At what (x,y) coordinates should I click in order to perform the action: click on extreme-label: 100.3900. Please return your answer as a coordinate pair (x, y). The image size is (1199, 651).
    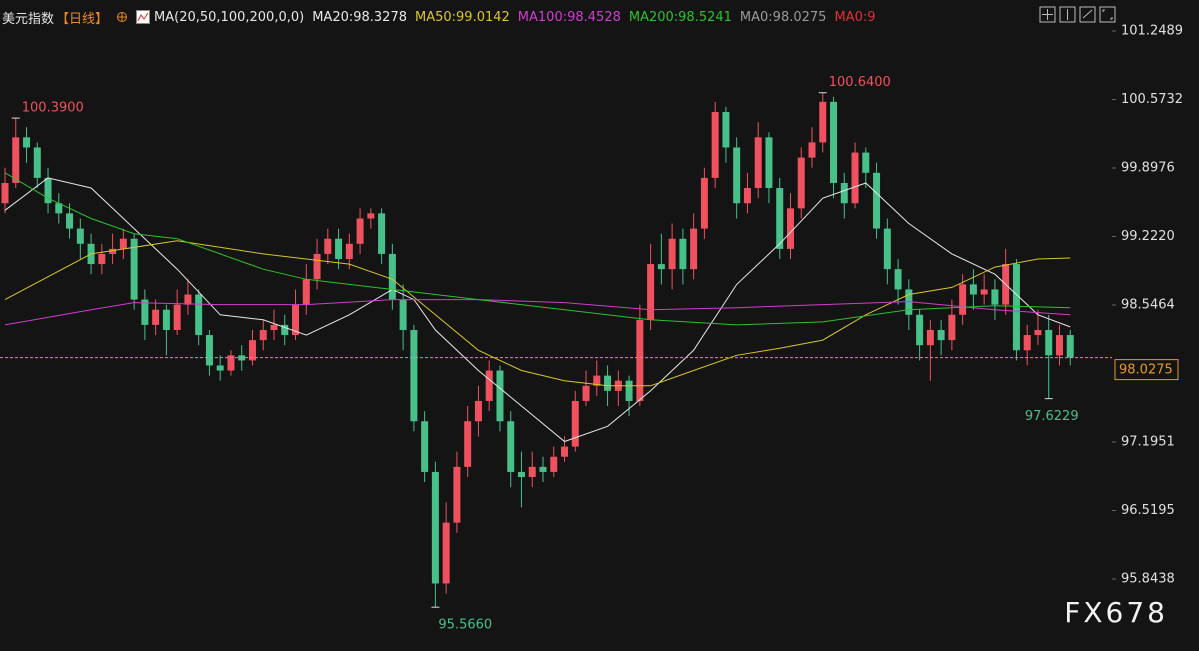
    Looking at the image, I should click on (53, 108).